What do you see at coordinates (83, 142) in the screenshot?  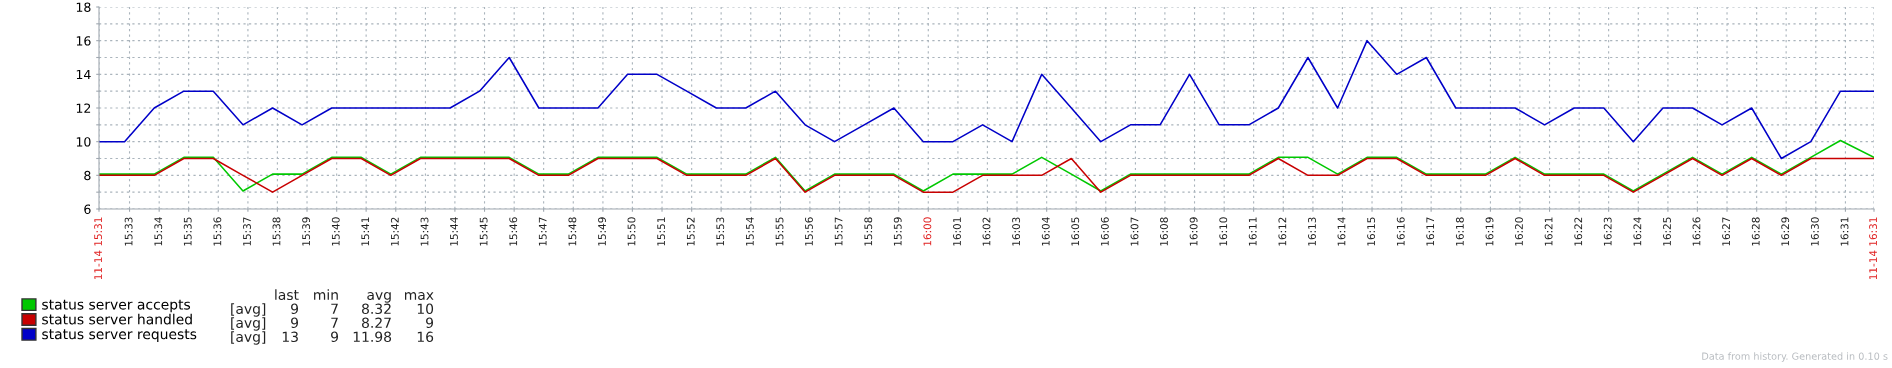 I see `y-tick-label: 10` at bounding box center [83, 142].